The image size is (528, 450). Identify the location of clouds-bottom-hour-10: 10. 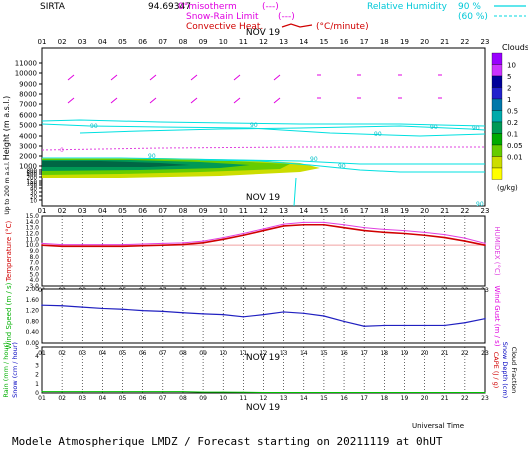
(223, 211).